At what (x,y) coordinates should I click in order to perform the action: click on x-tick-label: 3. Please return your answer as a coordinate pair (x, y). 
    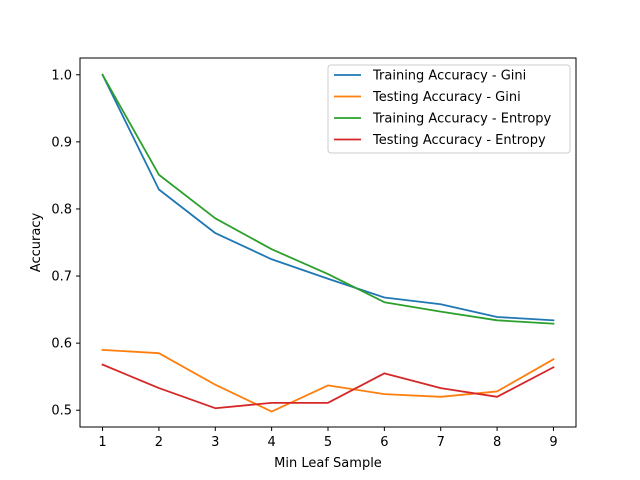
    Looking at the image, I should click on (215, 442).